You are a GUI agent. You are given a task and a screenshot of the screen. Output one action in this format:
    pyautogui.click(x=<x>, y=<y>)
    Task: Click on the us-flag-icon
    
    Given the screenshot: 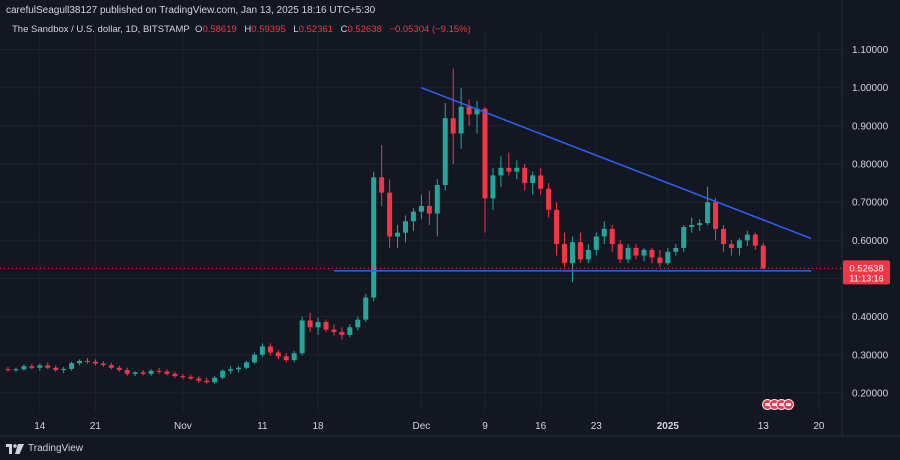 What is the action you would take?
    pyautogui.click(x=788, y=404)
    